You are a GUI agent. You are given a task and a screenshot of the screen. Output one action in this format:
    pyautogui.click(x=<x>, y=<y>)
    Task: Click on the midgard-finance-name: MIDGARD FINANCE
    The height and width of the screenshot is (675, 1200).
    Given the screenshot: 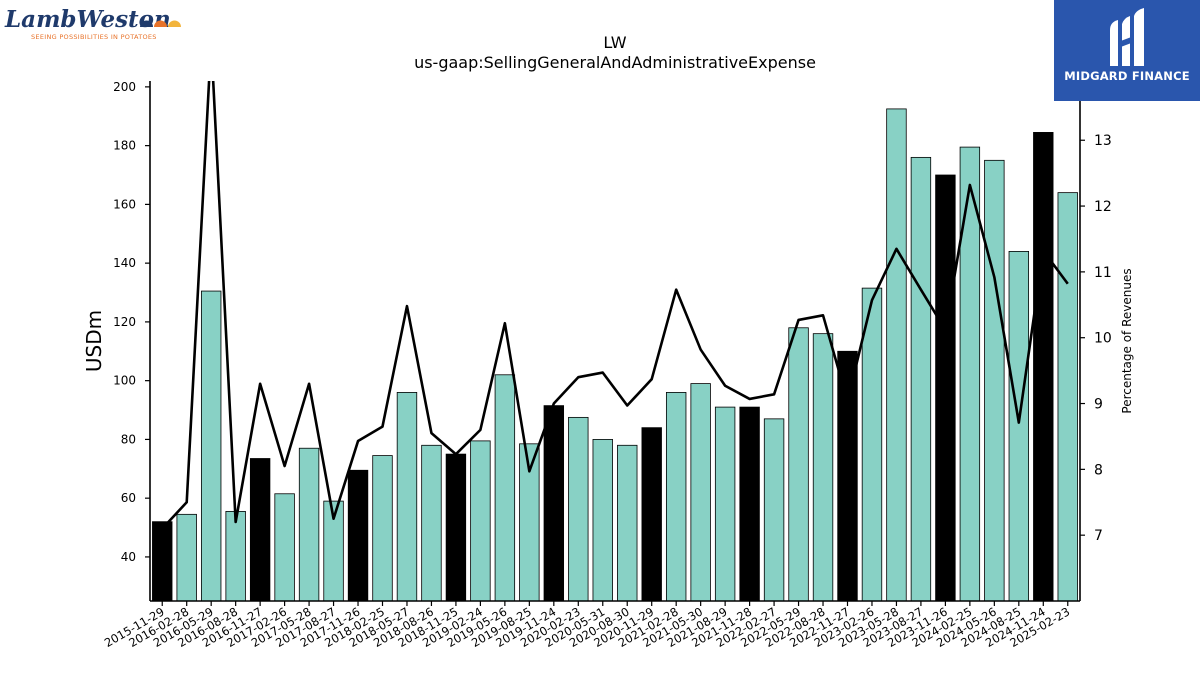 What is the action you would take?
    pyautogui.click(x=1127, y=76)
    